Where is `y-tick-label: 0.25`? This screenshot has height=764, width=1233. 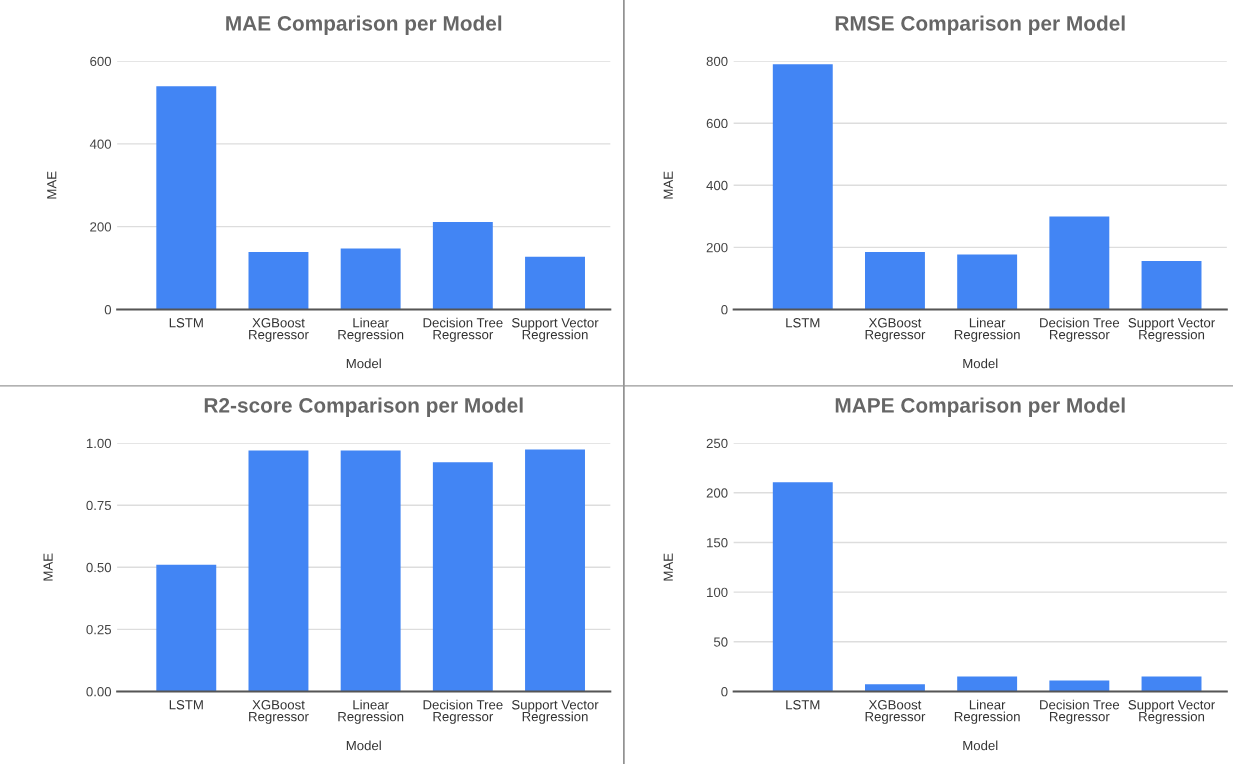 y-tick-label: 0.25 is located at coordinates (99, 629).